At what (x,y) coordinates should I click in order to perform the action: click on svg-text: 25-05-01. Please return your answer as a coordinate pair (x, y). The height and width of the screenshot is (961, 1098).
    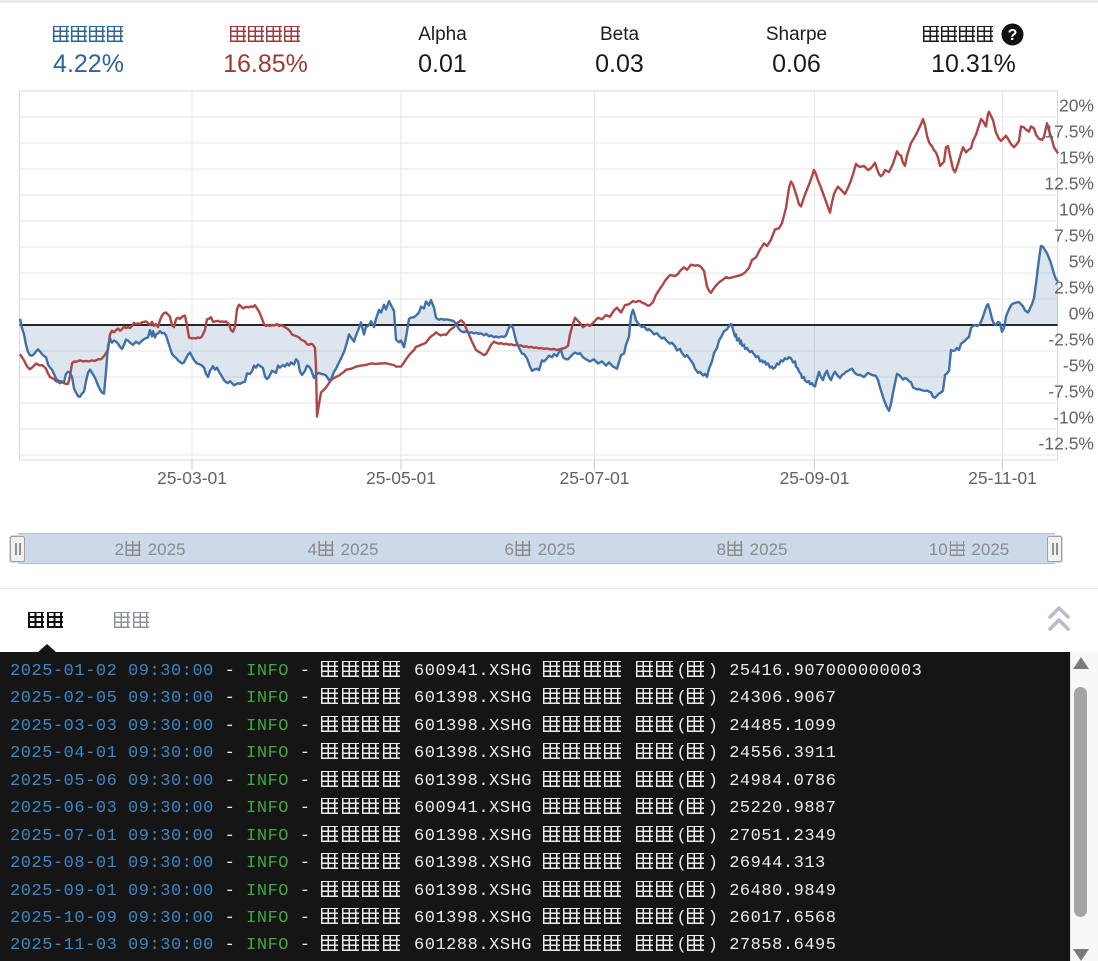
    Looking at the image, I should click on (401, 478).